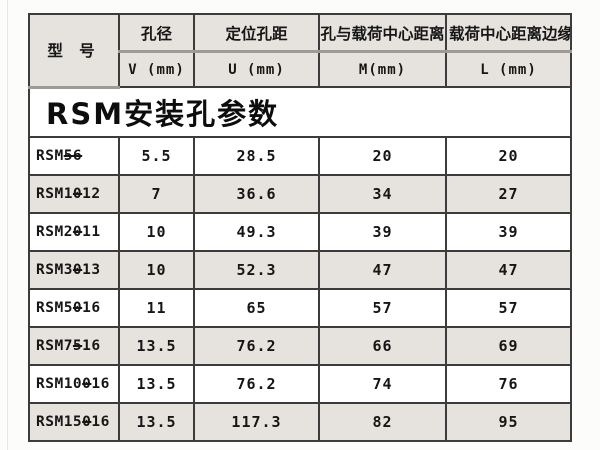 Image resolution: width=600 pixels, height=450 pixels. Describe the element at coordinates (256, 193) in the screenshot. I see `u-value-cell: 36.6` at that location.